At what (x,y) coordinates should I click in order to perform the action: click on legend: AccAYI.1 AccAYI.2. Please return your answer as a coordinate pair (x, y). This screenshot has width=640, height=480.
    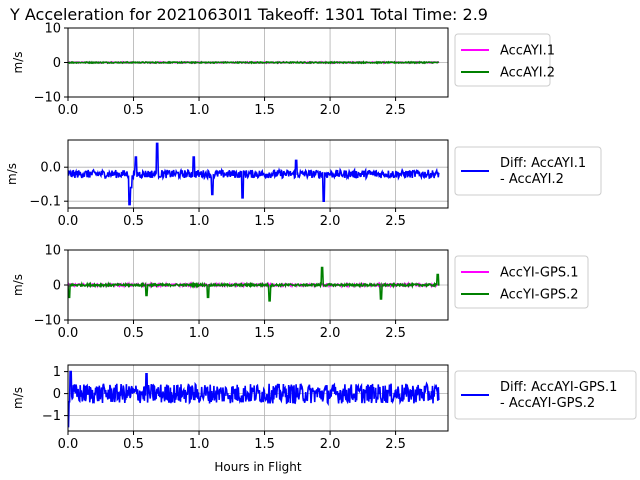
    Looking at the image, I should click on (504, 60).